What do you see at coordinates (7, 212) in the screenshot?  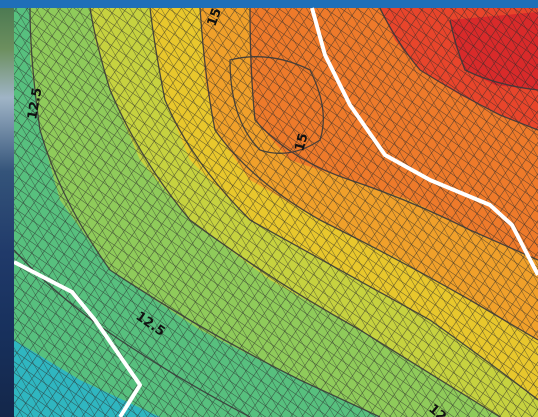 I see `photo-strip-left` at bounding box center [7, 212].